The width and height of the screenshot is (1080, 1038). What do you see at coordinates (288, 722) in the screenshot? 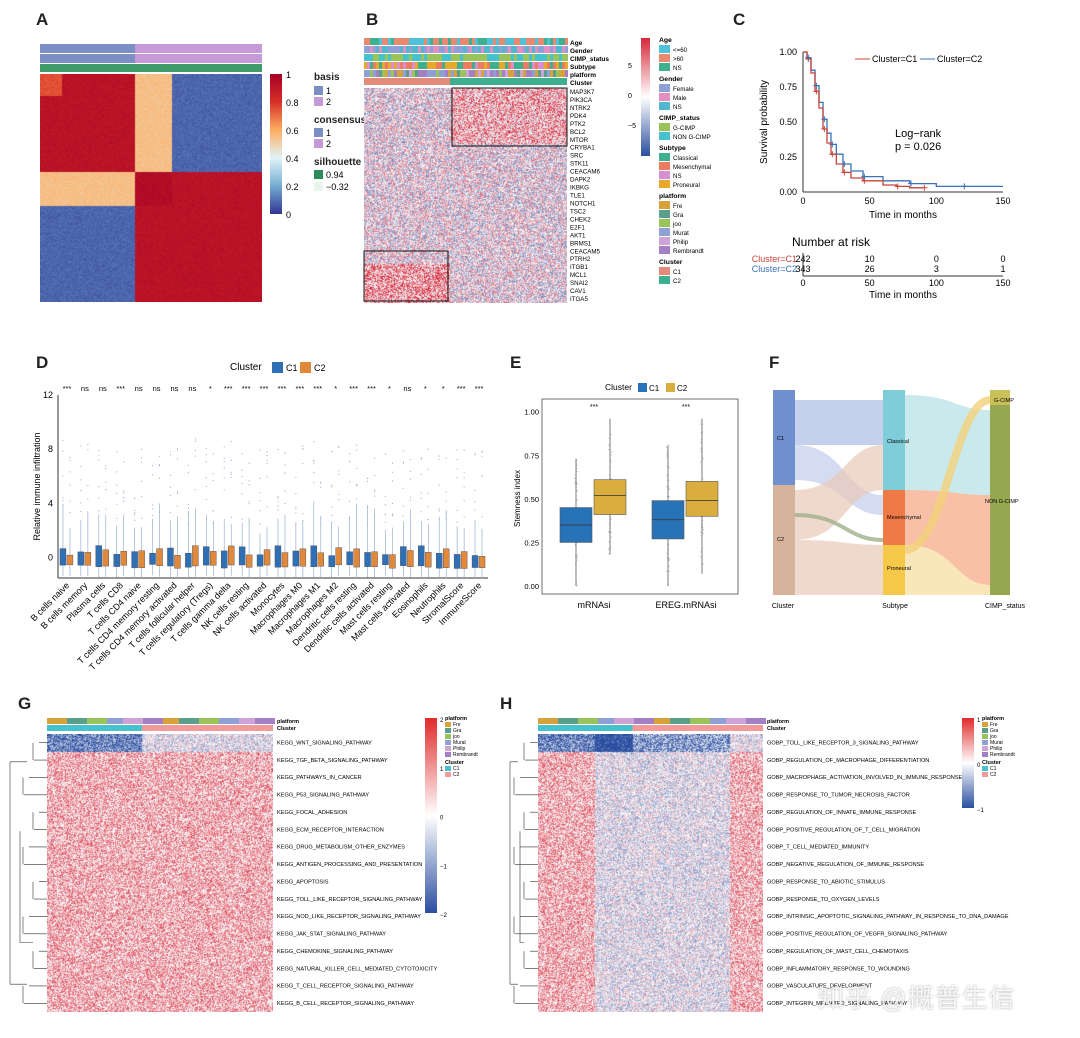
I see `track-label: platform` at bounding box center [288, 722].